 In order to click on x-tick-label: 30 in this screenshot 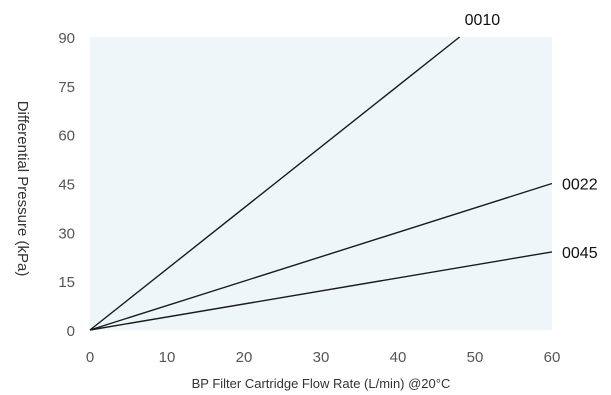, I will do `click(321, 357)`.